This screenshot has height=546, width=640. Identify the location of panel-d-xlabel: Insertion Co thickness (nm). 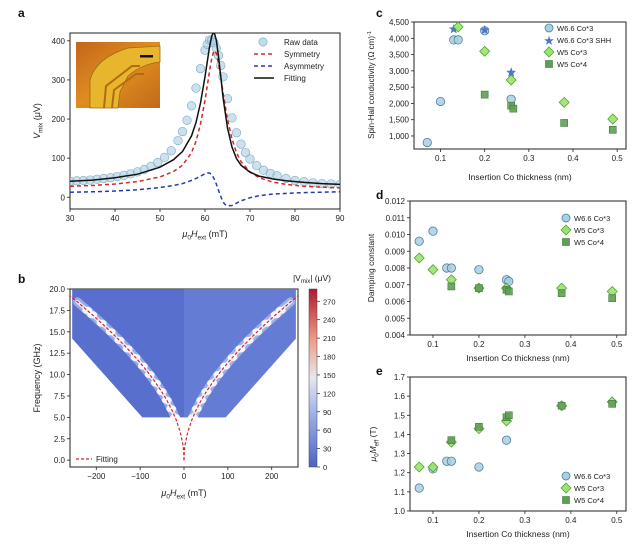
(518, 358).